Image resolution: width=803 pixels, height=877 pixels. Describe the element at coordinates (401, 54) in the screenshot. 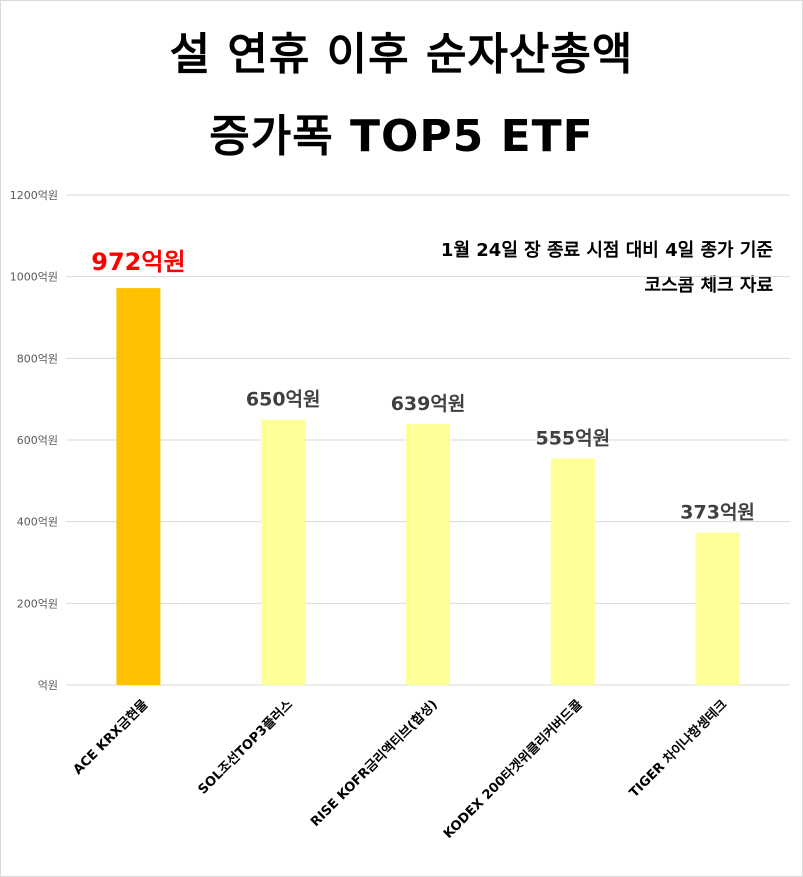

I see `chart-title-line1: 설 연휴 이후 순자산총액` at that location.